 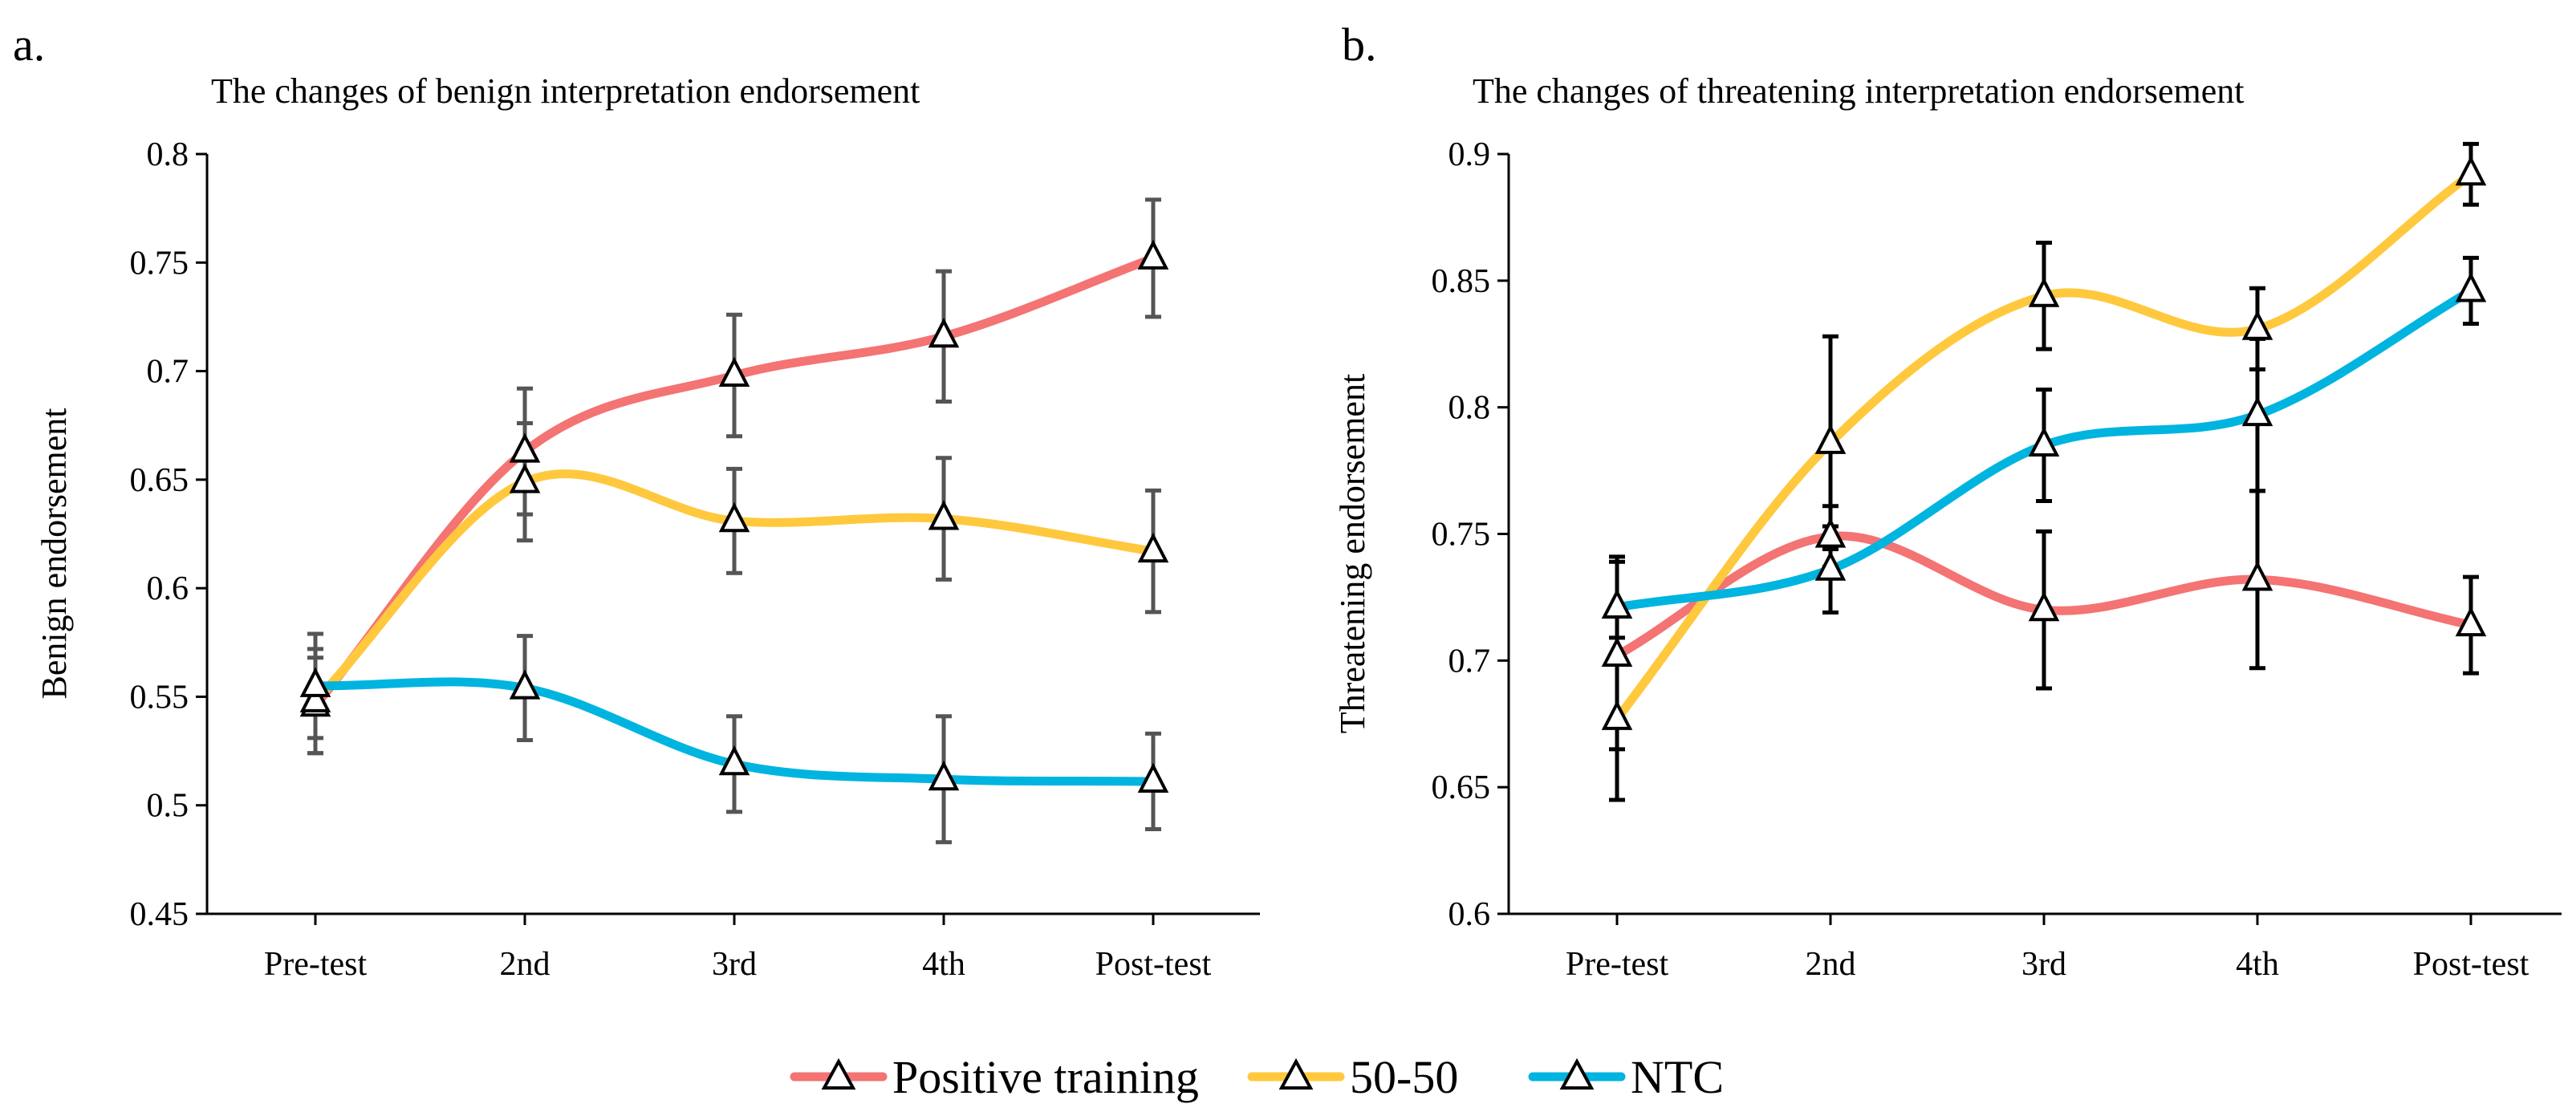 What do you see at coordinates (1045, 1077) in the screenshot?
I see `legend-label-positive-training: Positive training` at bounding box center [1045, 1077].